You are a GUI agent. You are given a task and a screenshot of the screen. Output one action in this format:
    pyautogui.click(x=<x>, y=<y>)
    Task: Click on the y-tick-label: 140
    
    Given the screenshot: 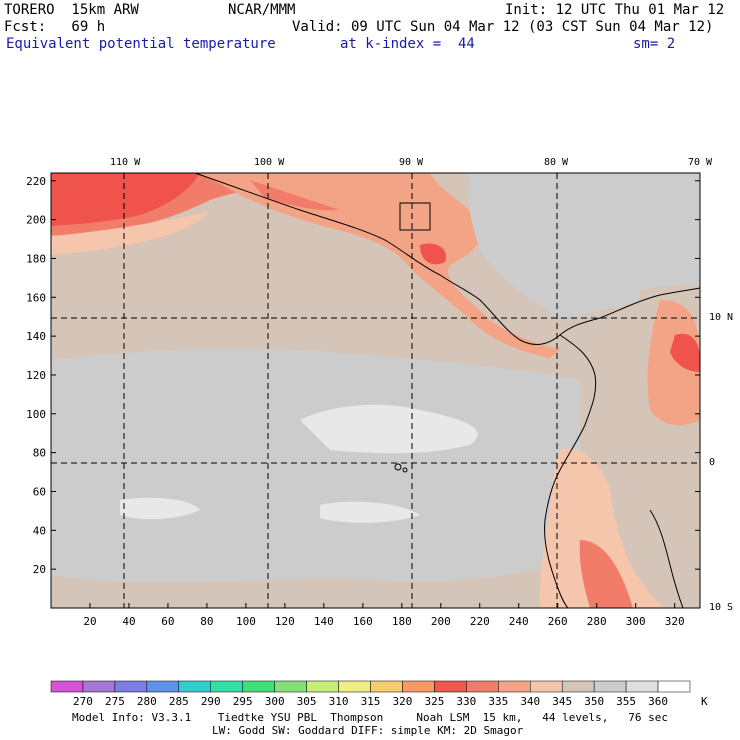 What is the action you would take?
    pyautogui.click(x=36, y=336)
    